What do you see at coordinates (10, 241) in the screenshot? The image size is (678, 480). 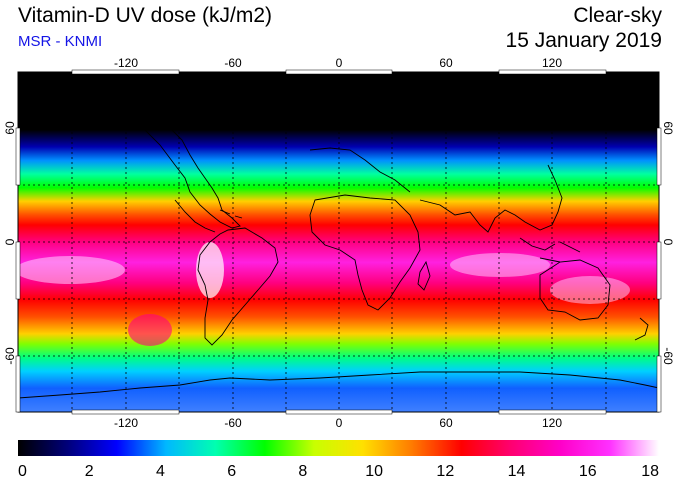 I see `lat-tick-left: 0` at bounding box center [10, 241].